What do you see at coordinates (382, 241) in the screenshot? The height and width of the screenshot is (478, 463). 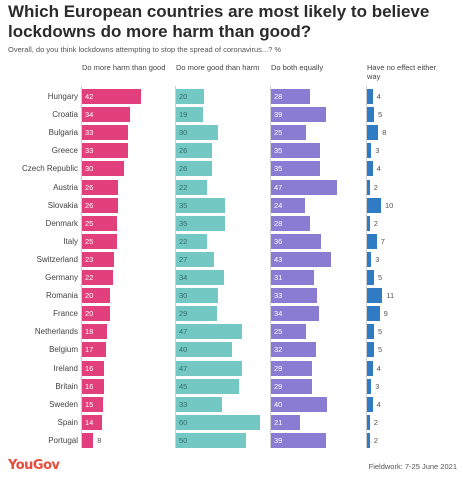 I see `value-label-noeffect: 7` at bounding box center [382, 241].